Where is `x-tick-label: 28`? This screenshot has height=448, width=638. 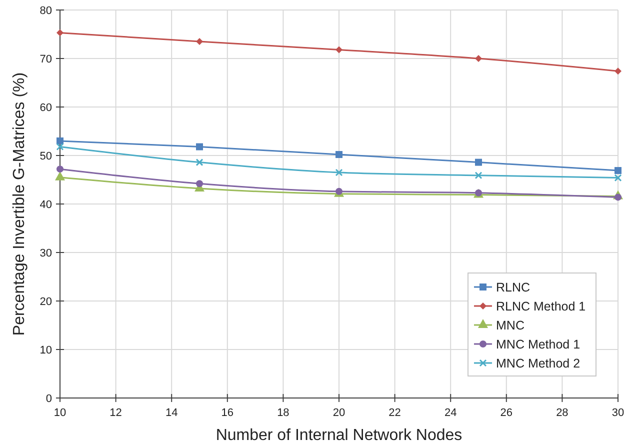
x-tick-label: 28 is located at coordinates (562, 413).